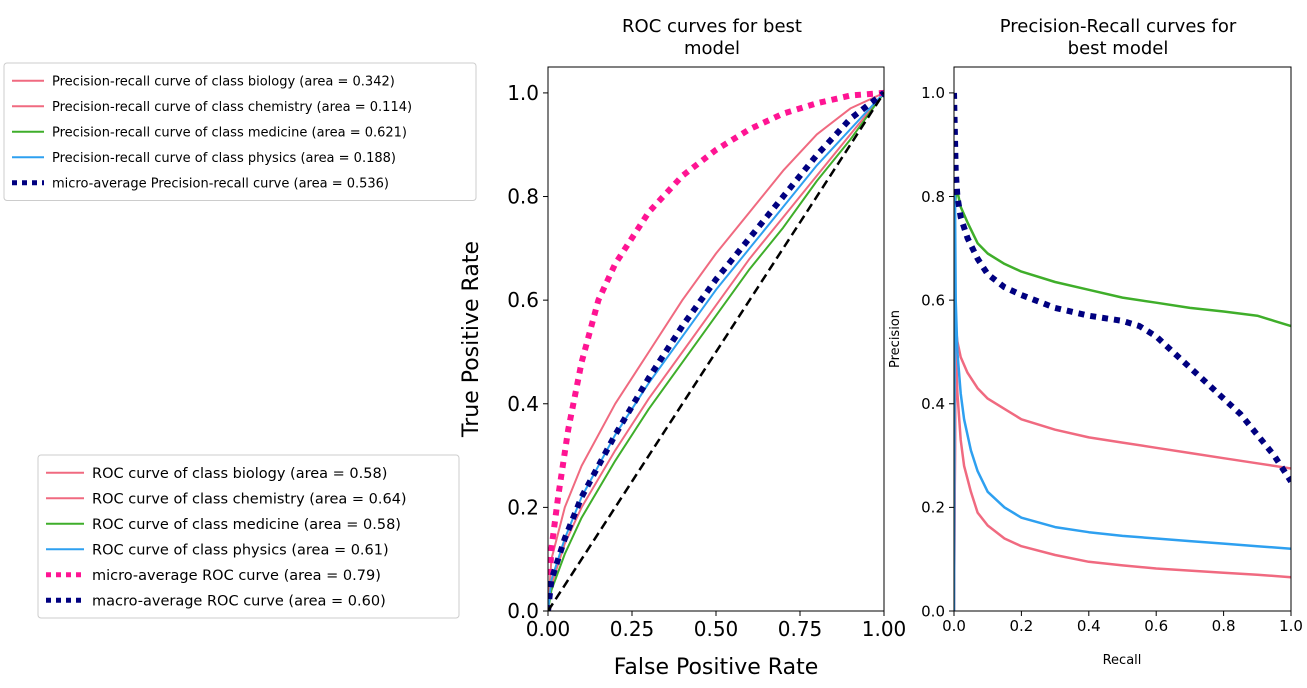 The width and height of the screenshot is (1307, 688). I want to click on pr-y-tick-label: 0.0, so click(933, 611).